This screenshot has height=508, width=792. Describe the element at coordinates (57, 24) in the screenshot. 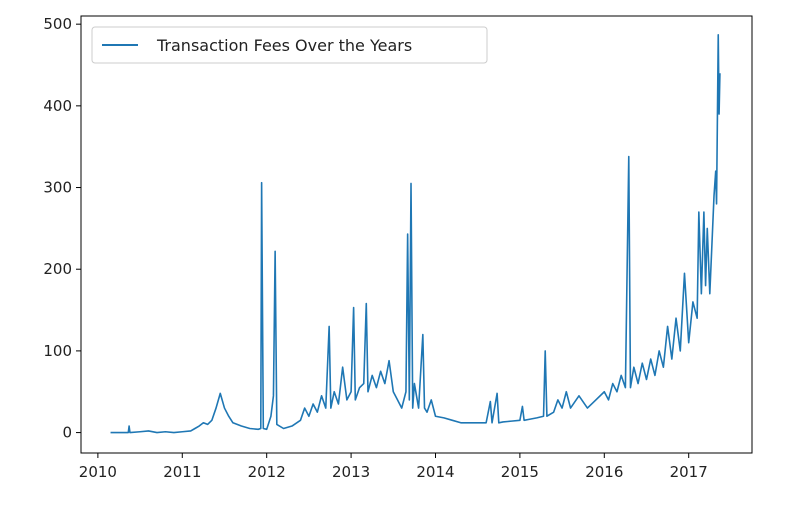

I see `y-tick-label: 500` at that location.